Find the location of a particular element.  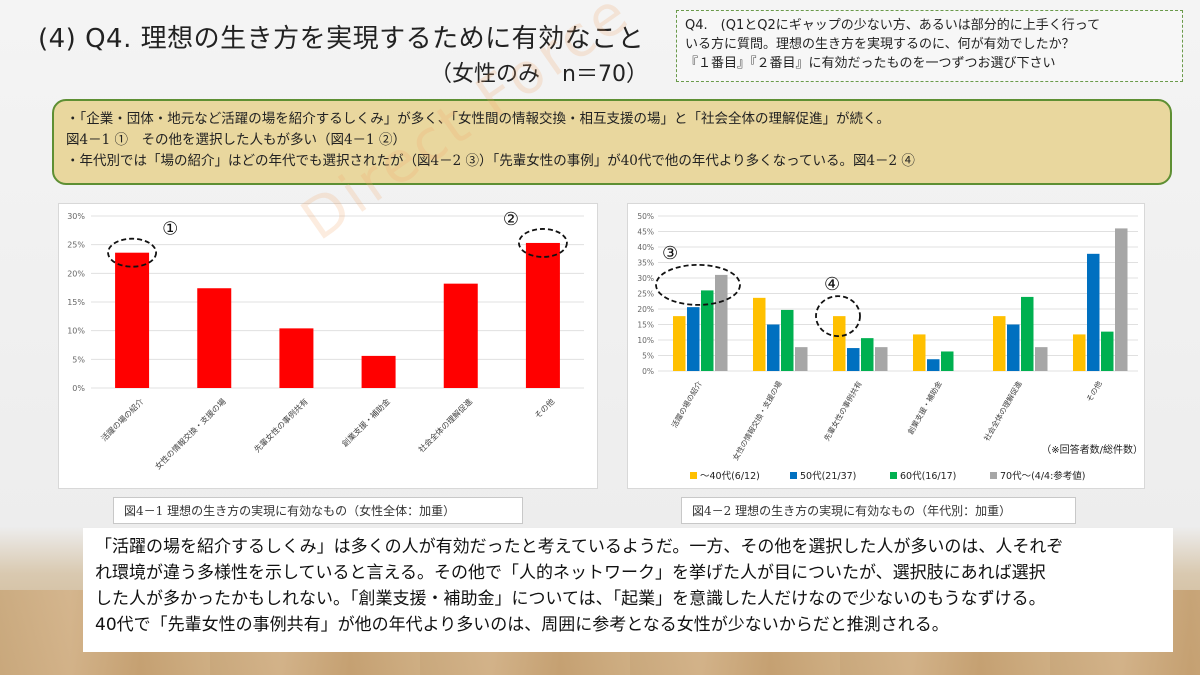

y-tick-label: 35% is located at coordinates (645, 263).